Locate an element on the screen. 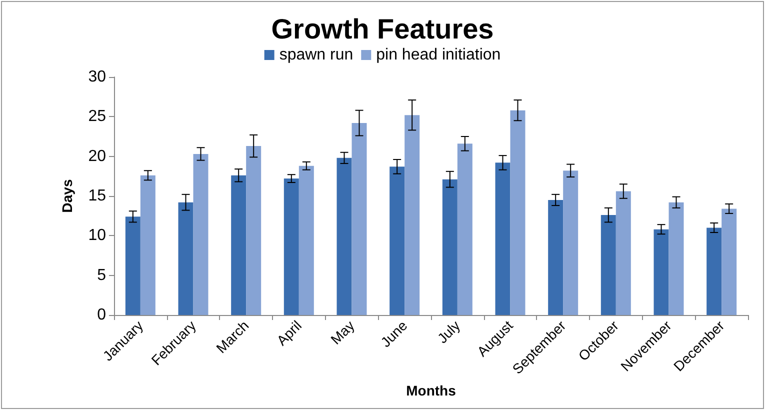 The image size is (767, 412). x-axis-title: Months is located at coordinates (431, 390).